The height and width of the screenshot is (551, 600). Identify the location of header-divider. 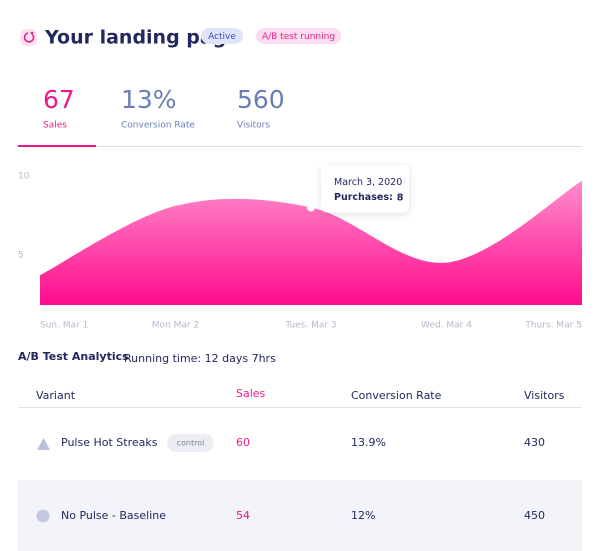
(300, 407).